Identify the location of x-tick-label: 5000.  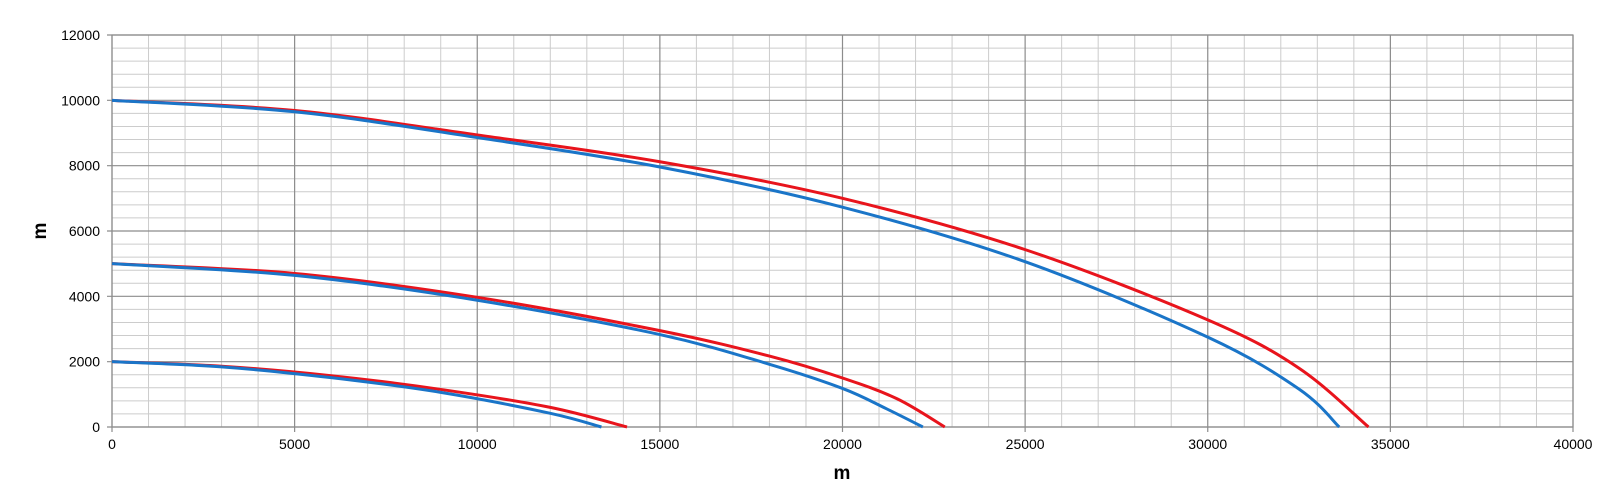
(294, 444).